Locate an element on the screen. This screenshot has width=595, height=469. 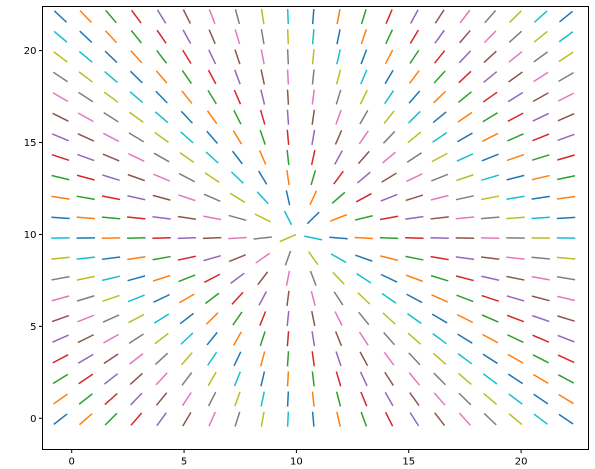
y-axis-ticks: 0 5 10 15 20 is located at coordinates (33, 235).